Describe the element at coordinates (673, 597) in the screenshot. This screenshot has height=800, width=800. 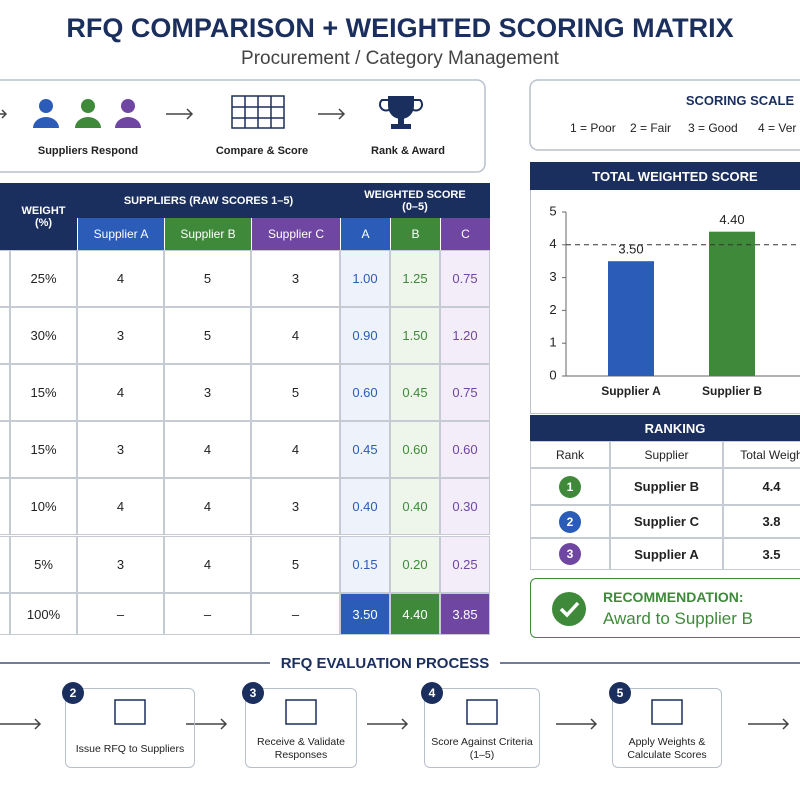
I see `recommendation-label: RECOMMENDATION:` at that location.